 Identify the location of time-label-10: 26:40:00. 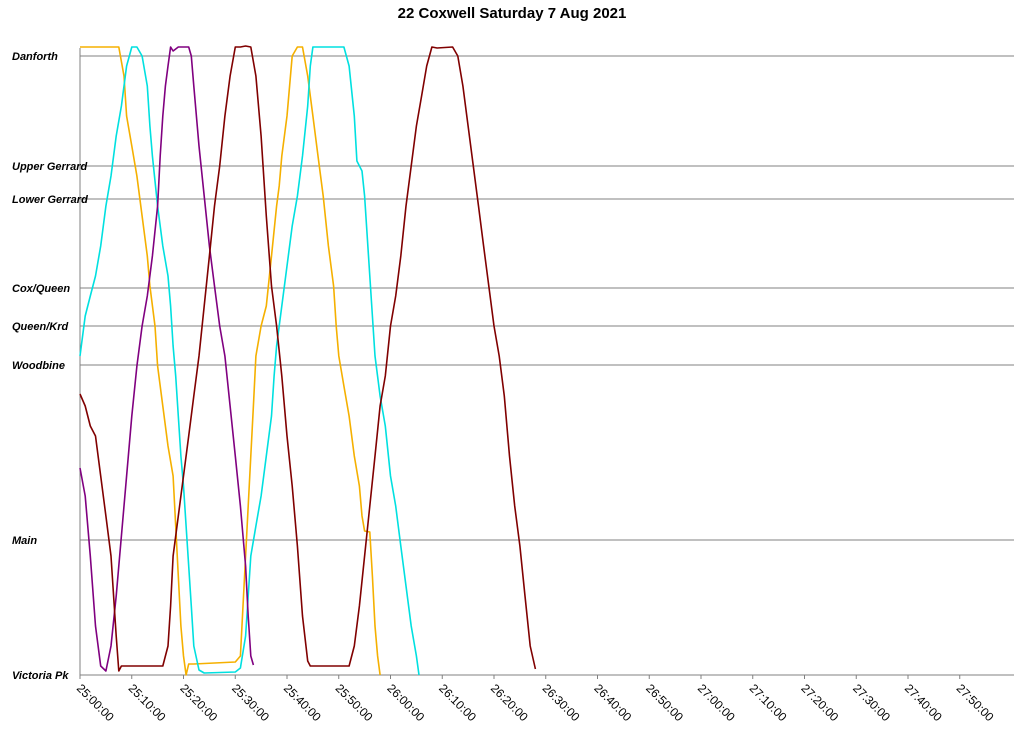
(612, 702).